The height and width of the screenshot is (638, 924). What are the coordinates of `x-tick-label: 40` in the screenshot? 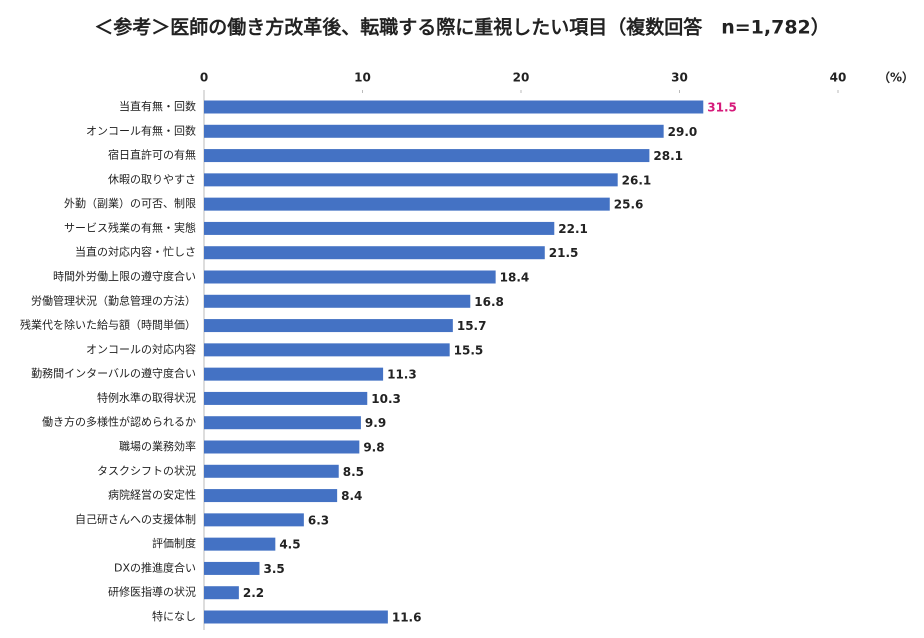 It's located at (838, 78).